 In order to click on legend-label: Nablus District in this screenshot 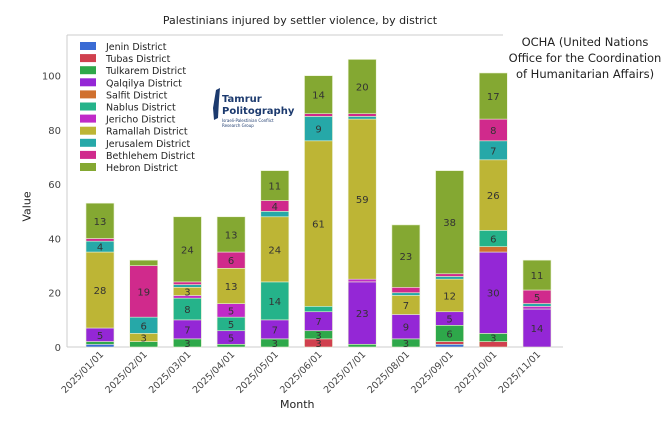, I will do `click(141, 108)`.